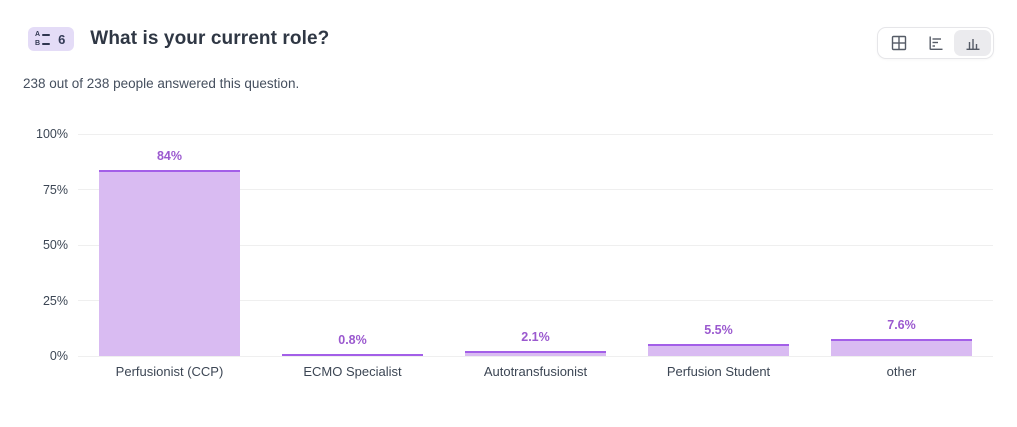  What do you see at coordinates (51, 39) in the screenshot?
I see `question-number-badge: A B 6` at bounding box center [51, 39].